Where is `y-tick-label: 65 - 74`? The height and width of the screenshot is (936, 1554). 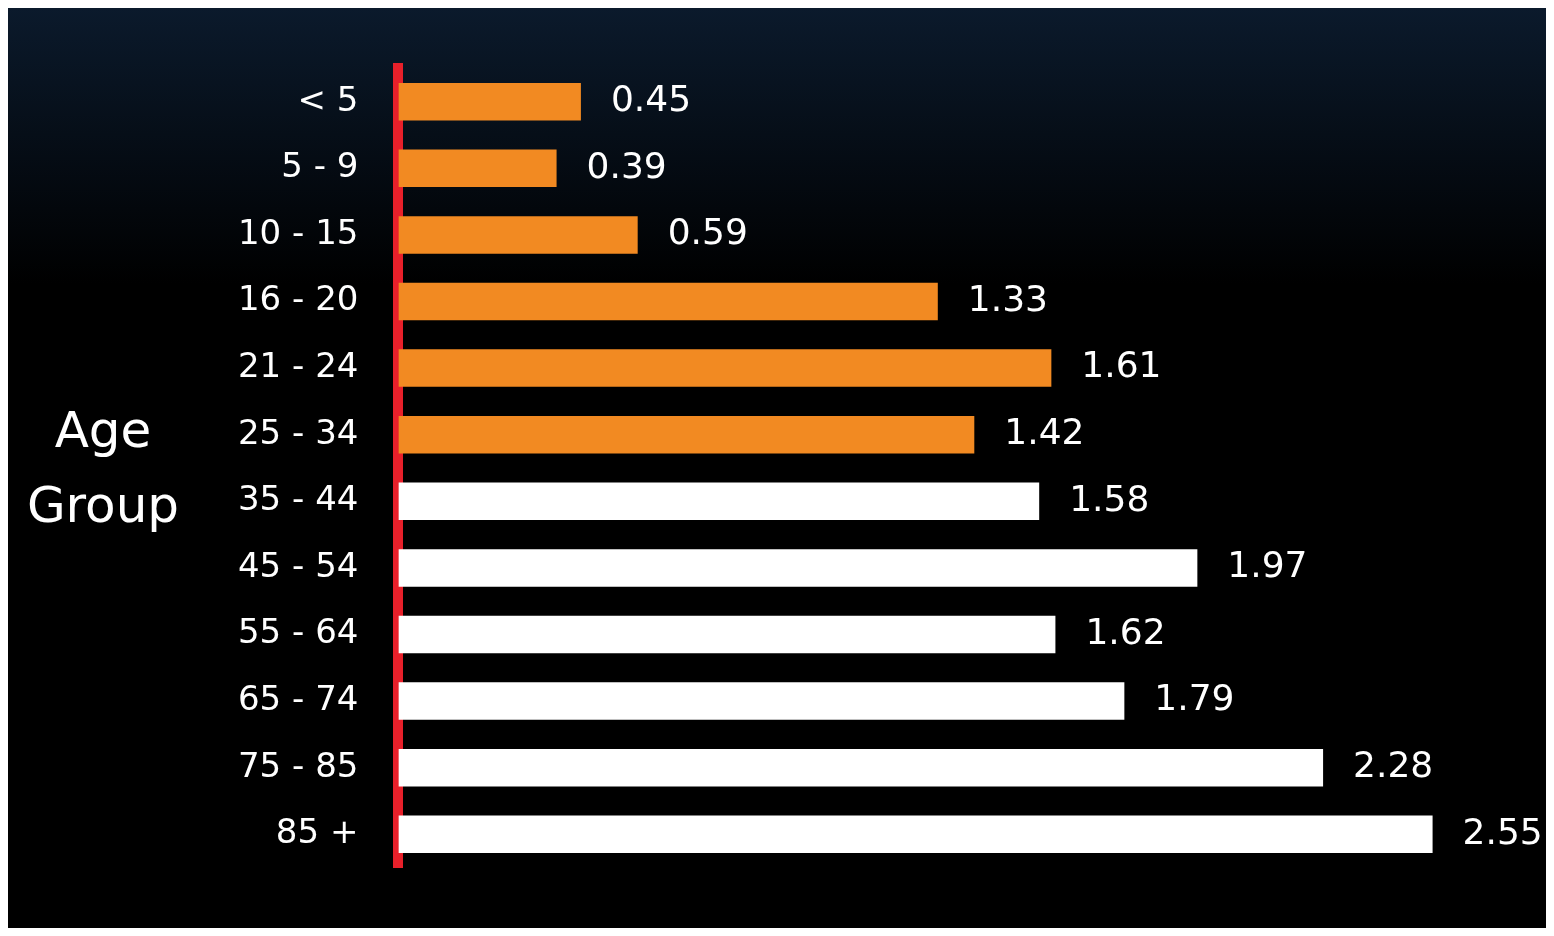 y-tick-label: 65 - 74 is located at coordinates (298, 697).